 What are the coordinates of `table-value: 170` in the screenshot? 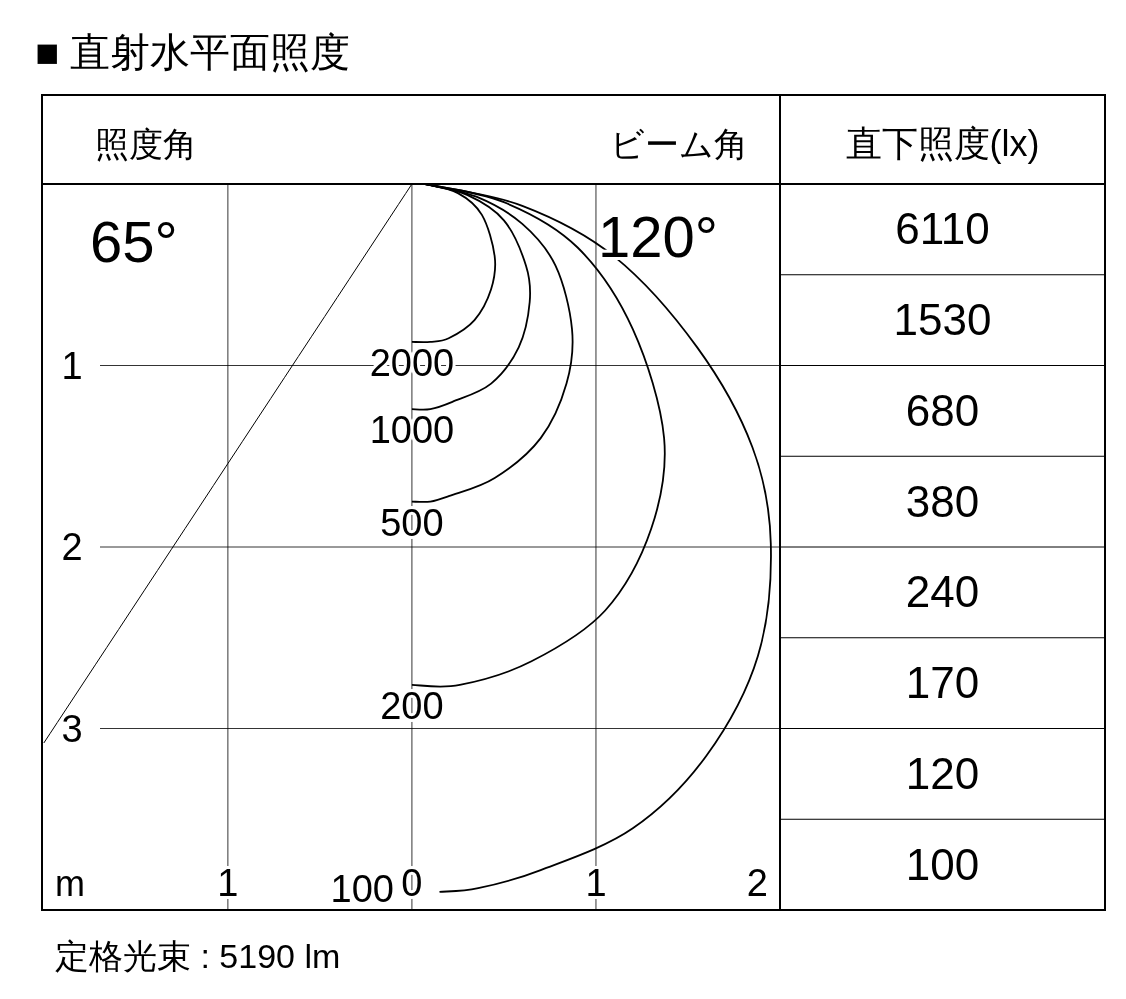 It's located at (942, 683).